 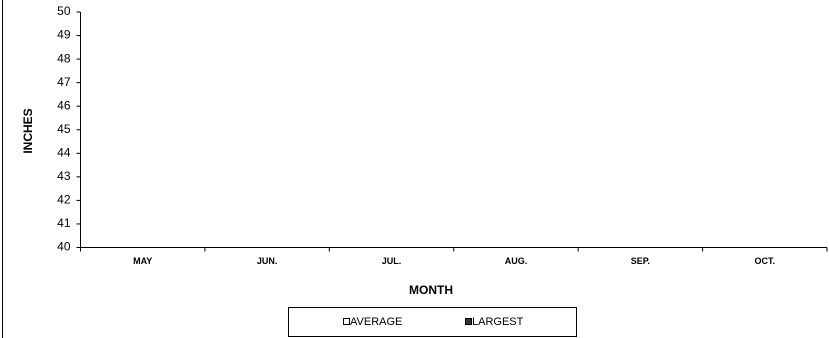 I want to click on y-tick-label: 40, so click(x=64, y=247).